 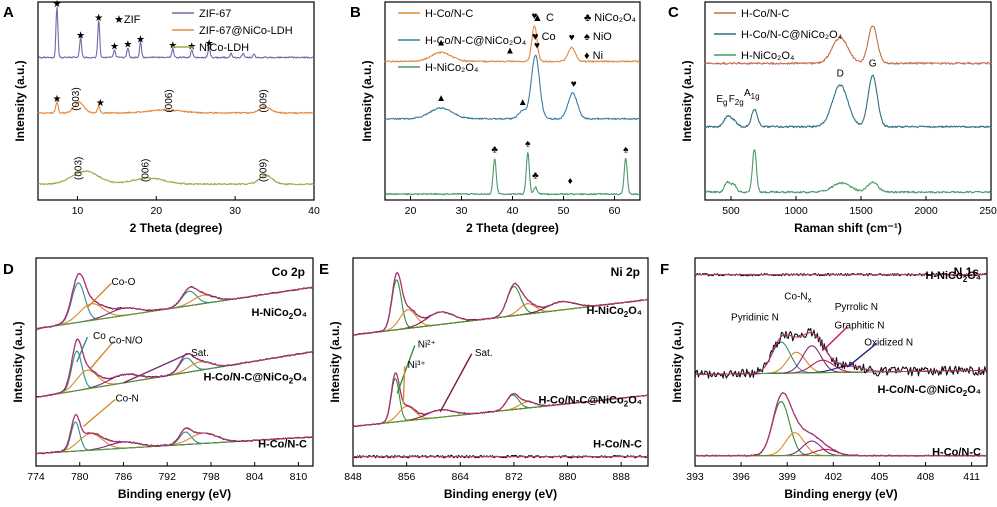 What do you see at coordinates (755, 317) in the screenshot?
I see `component-label: Pyridinic N` at bounding box center [755, 317].